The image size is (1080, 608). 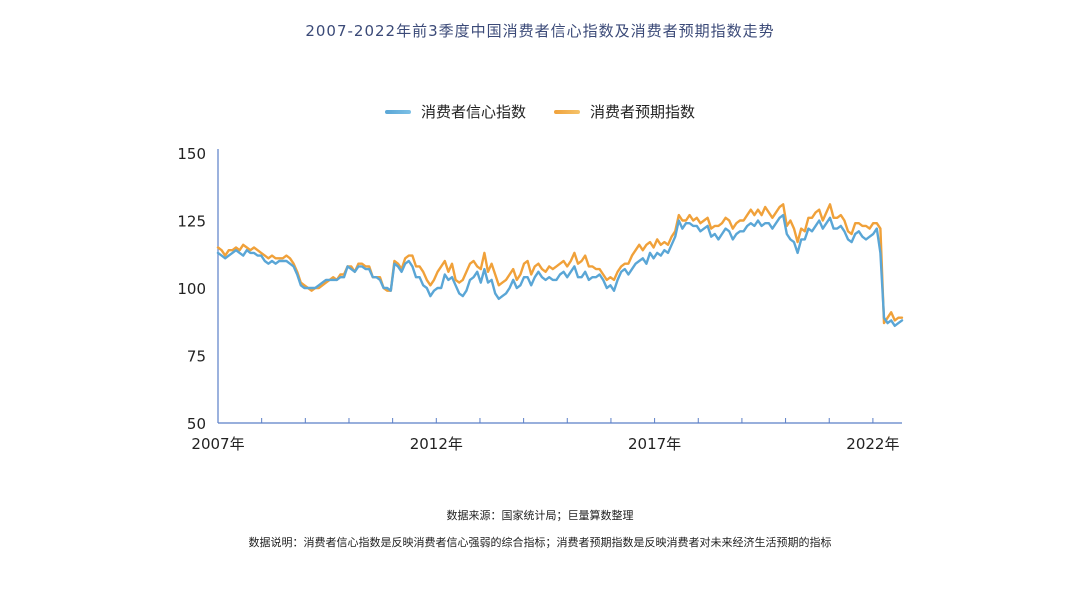 What do you see at coordinates (872, 444) in the screenshot?
I see `x-tick-label-2022: 2022年` at bounding box center [872, 444].